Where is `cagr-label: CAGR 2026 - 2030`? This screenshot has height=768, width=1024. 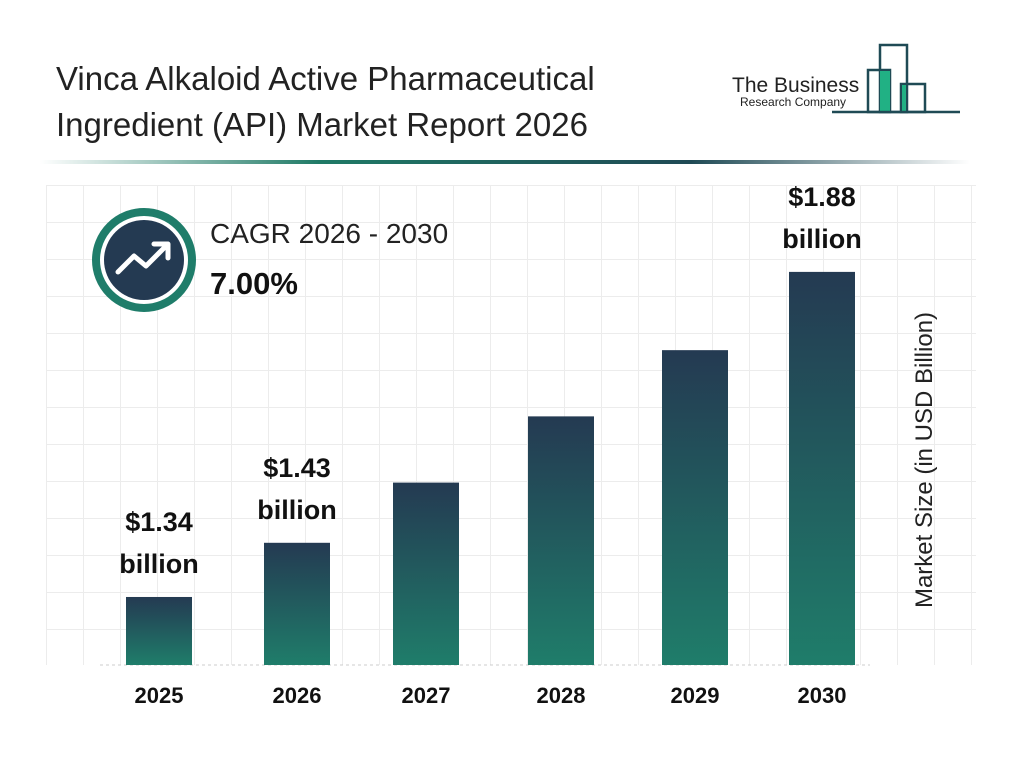
cagr-label: CAGR 2026 - 2030 is located at coordinates (329, 233).